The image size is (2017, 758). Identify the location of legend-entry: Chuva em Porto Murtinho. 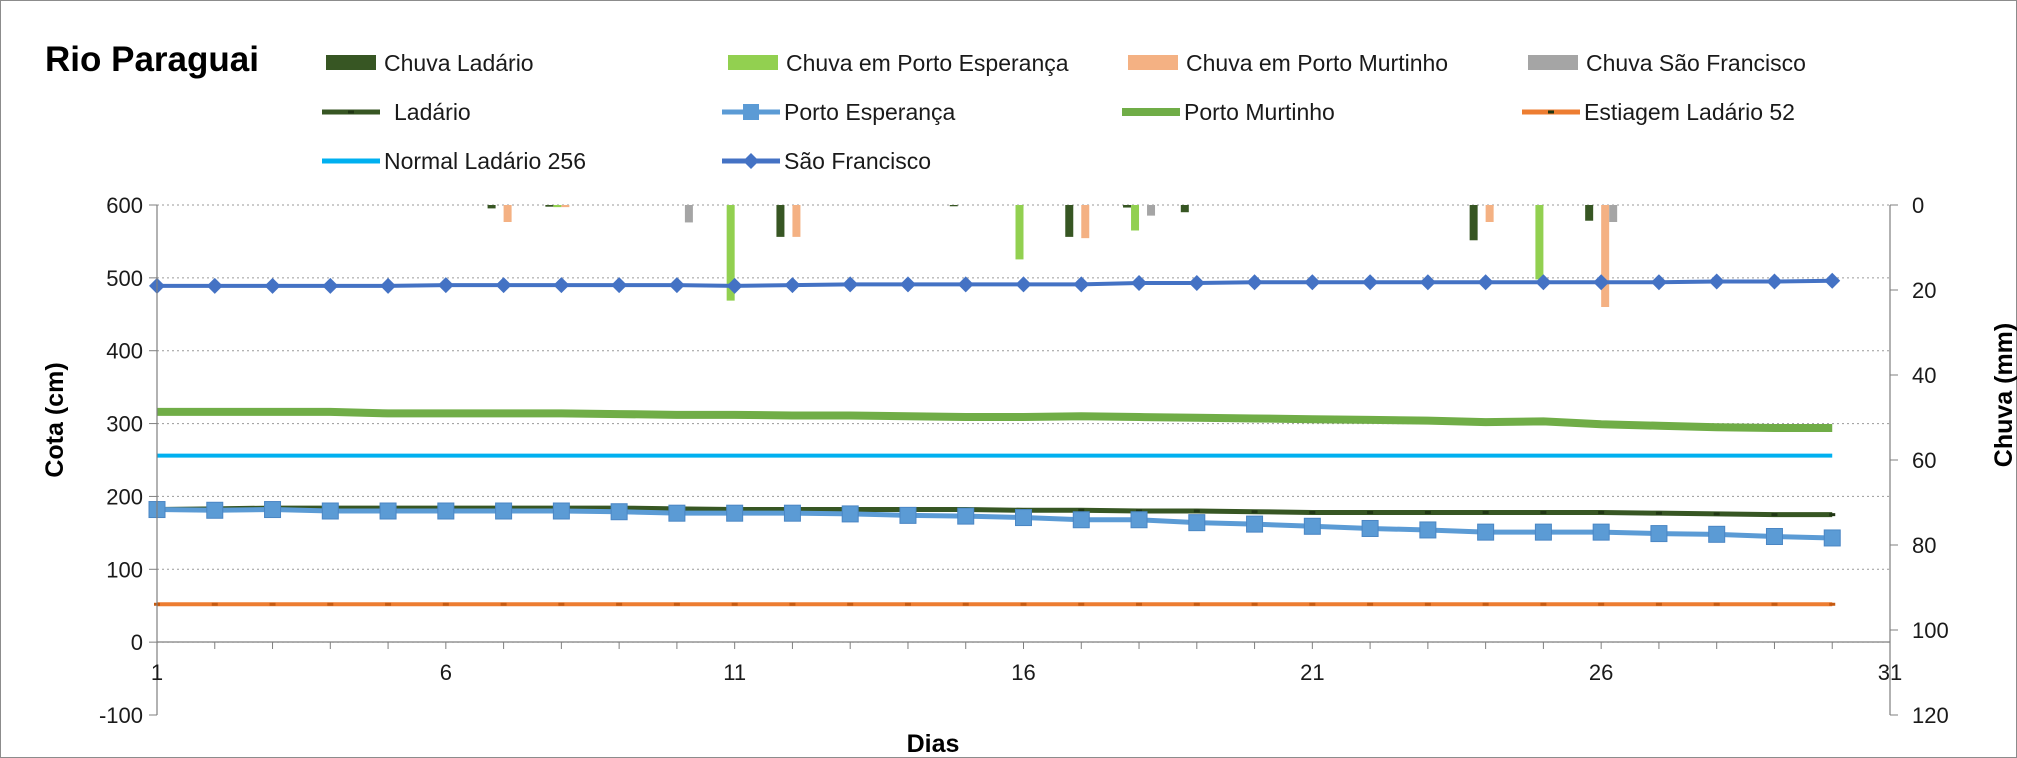
(1288, 63).